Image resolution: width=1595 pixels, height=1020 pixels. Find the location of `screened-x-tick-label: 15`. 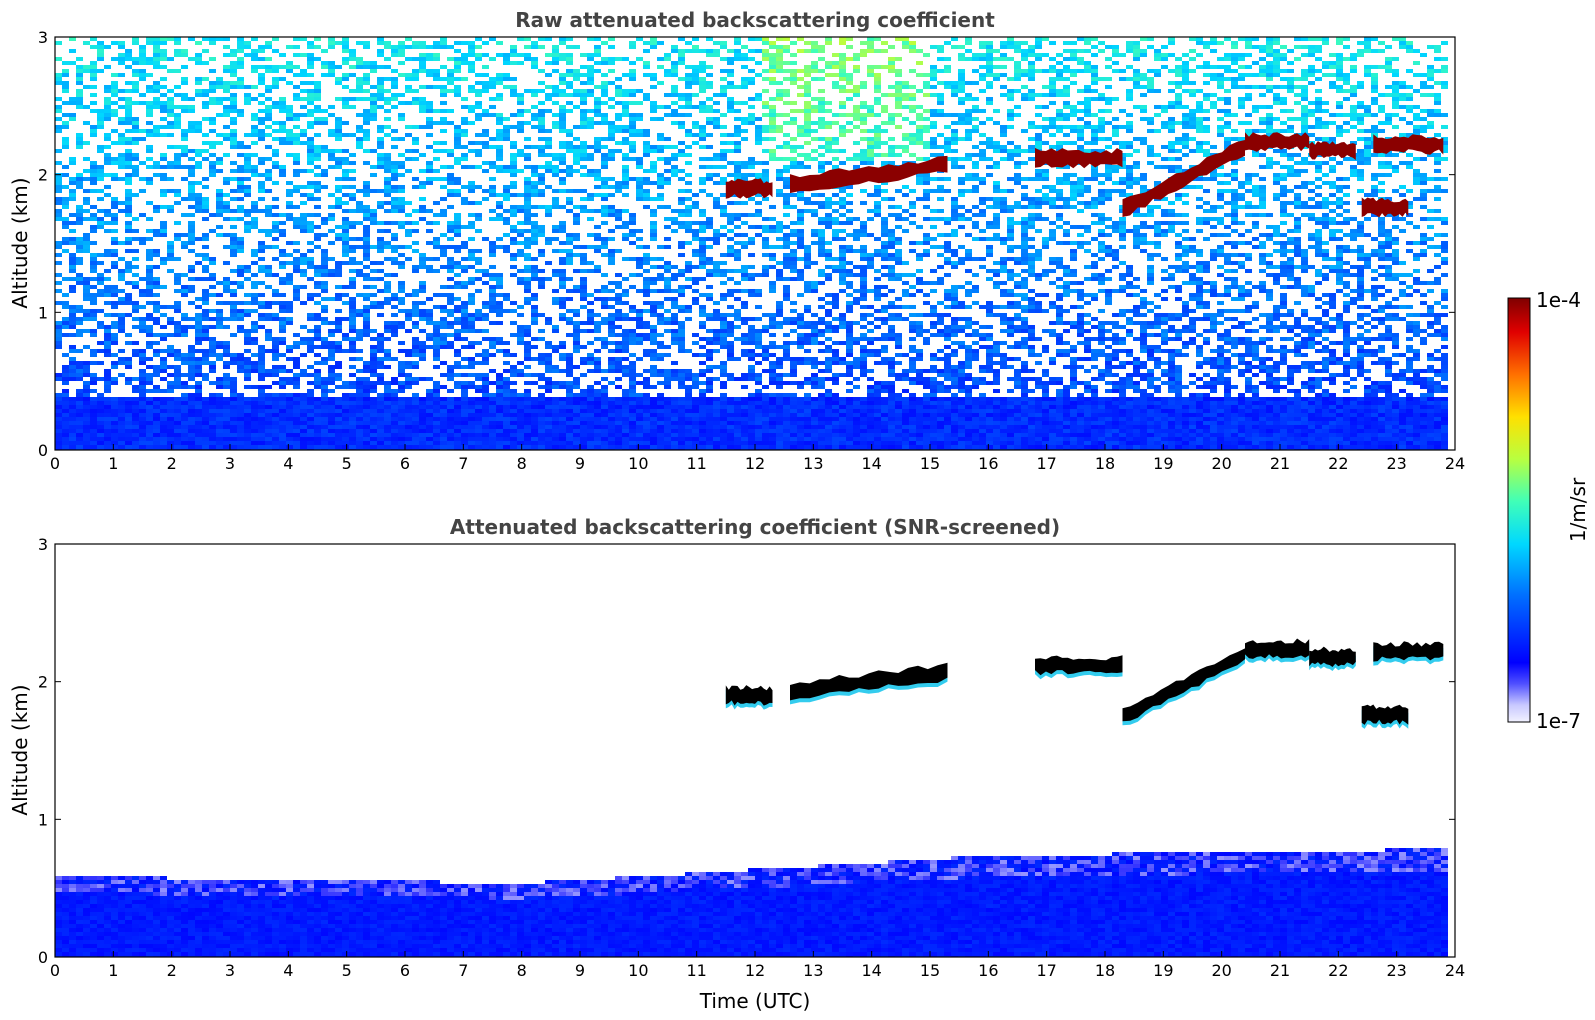

screened-x-tick-label: 15 is located at coordinates (930, 970).